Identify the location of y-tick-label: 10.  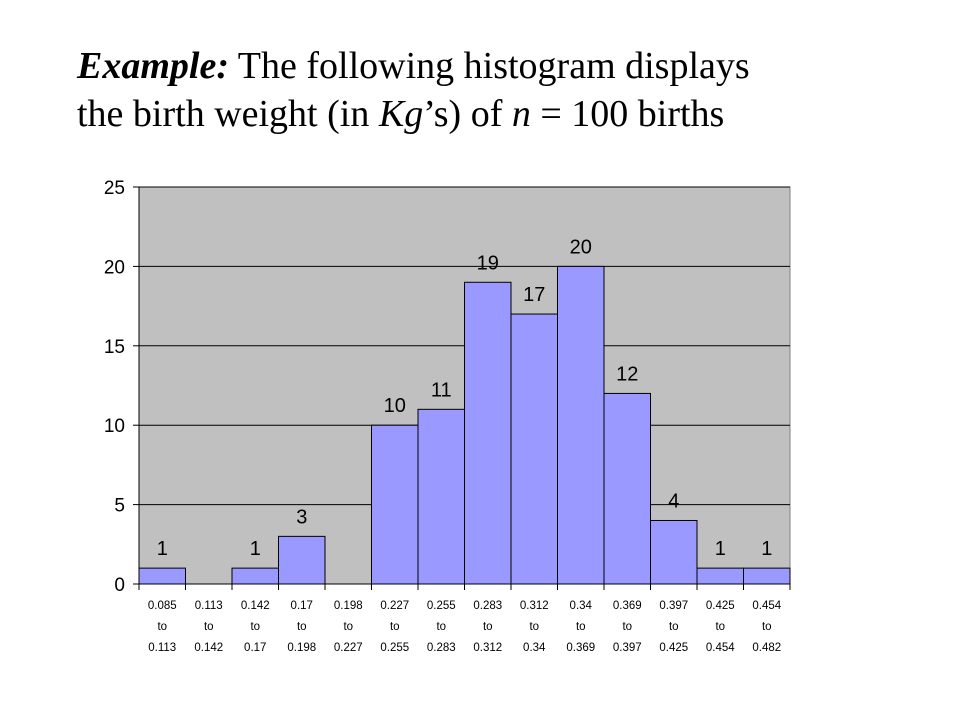
(114, 426).